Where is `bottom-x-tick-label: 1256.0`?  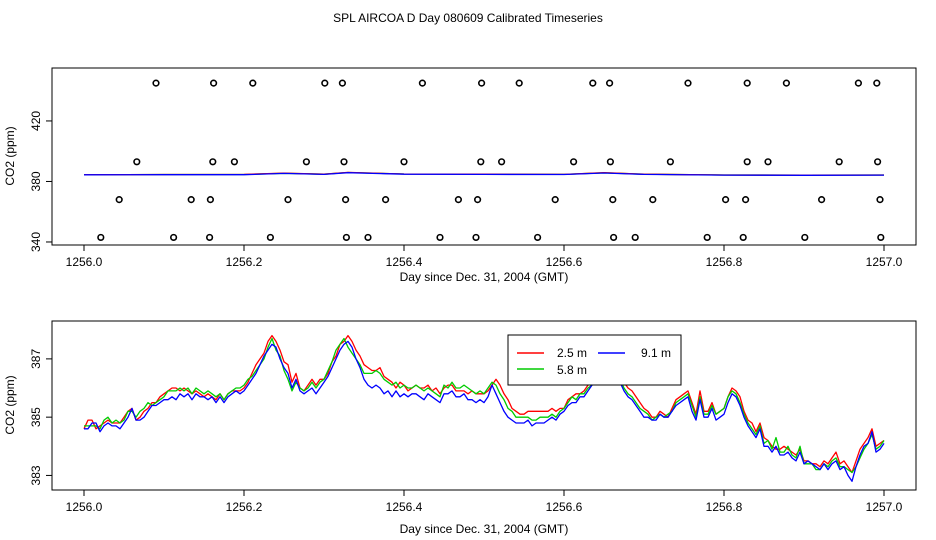 bottom-x-tick-label: 1256.0 is located at coordinates (84, 507).